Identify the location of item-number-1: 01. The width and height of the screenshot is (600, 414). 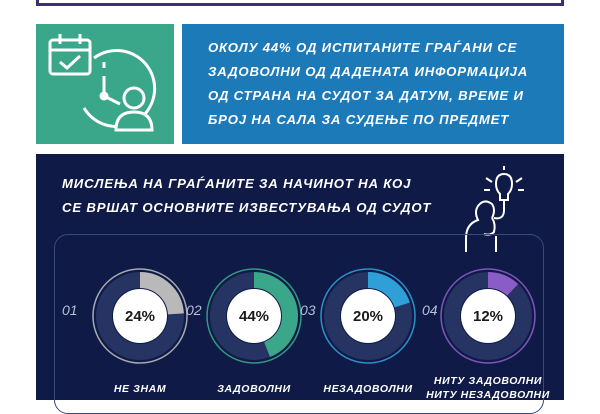
(70, 310).